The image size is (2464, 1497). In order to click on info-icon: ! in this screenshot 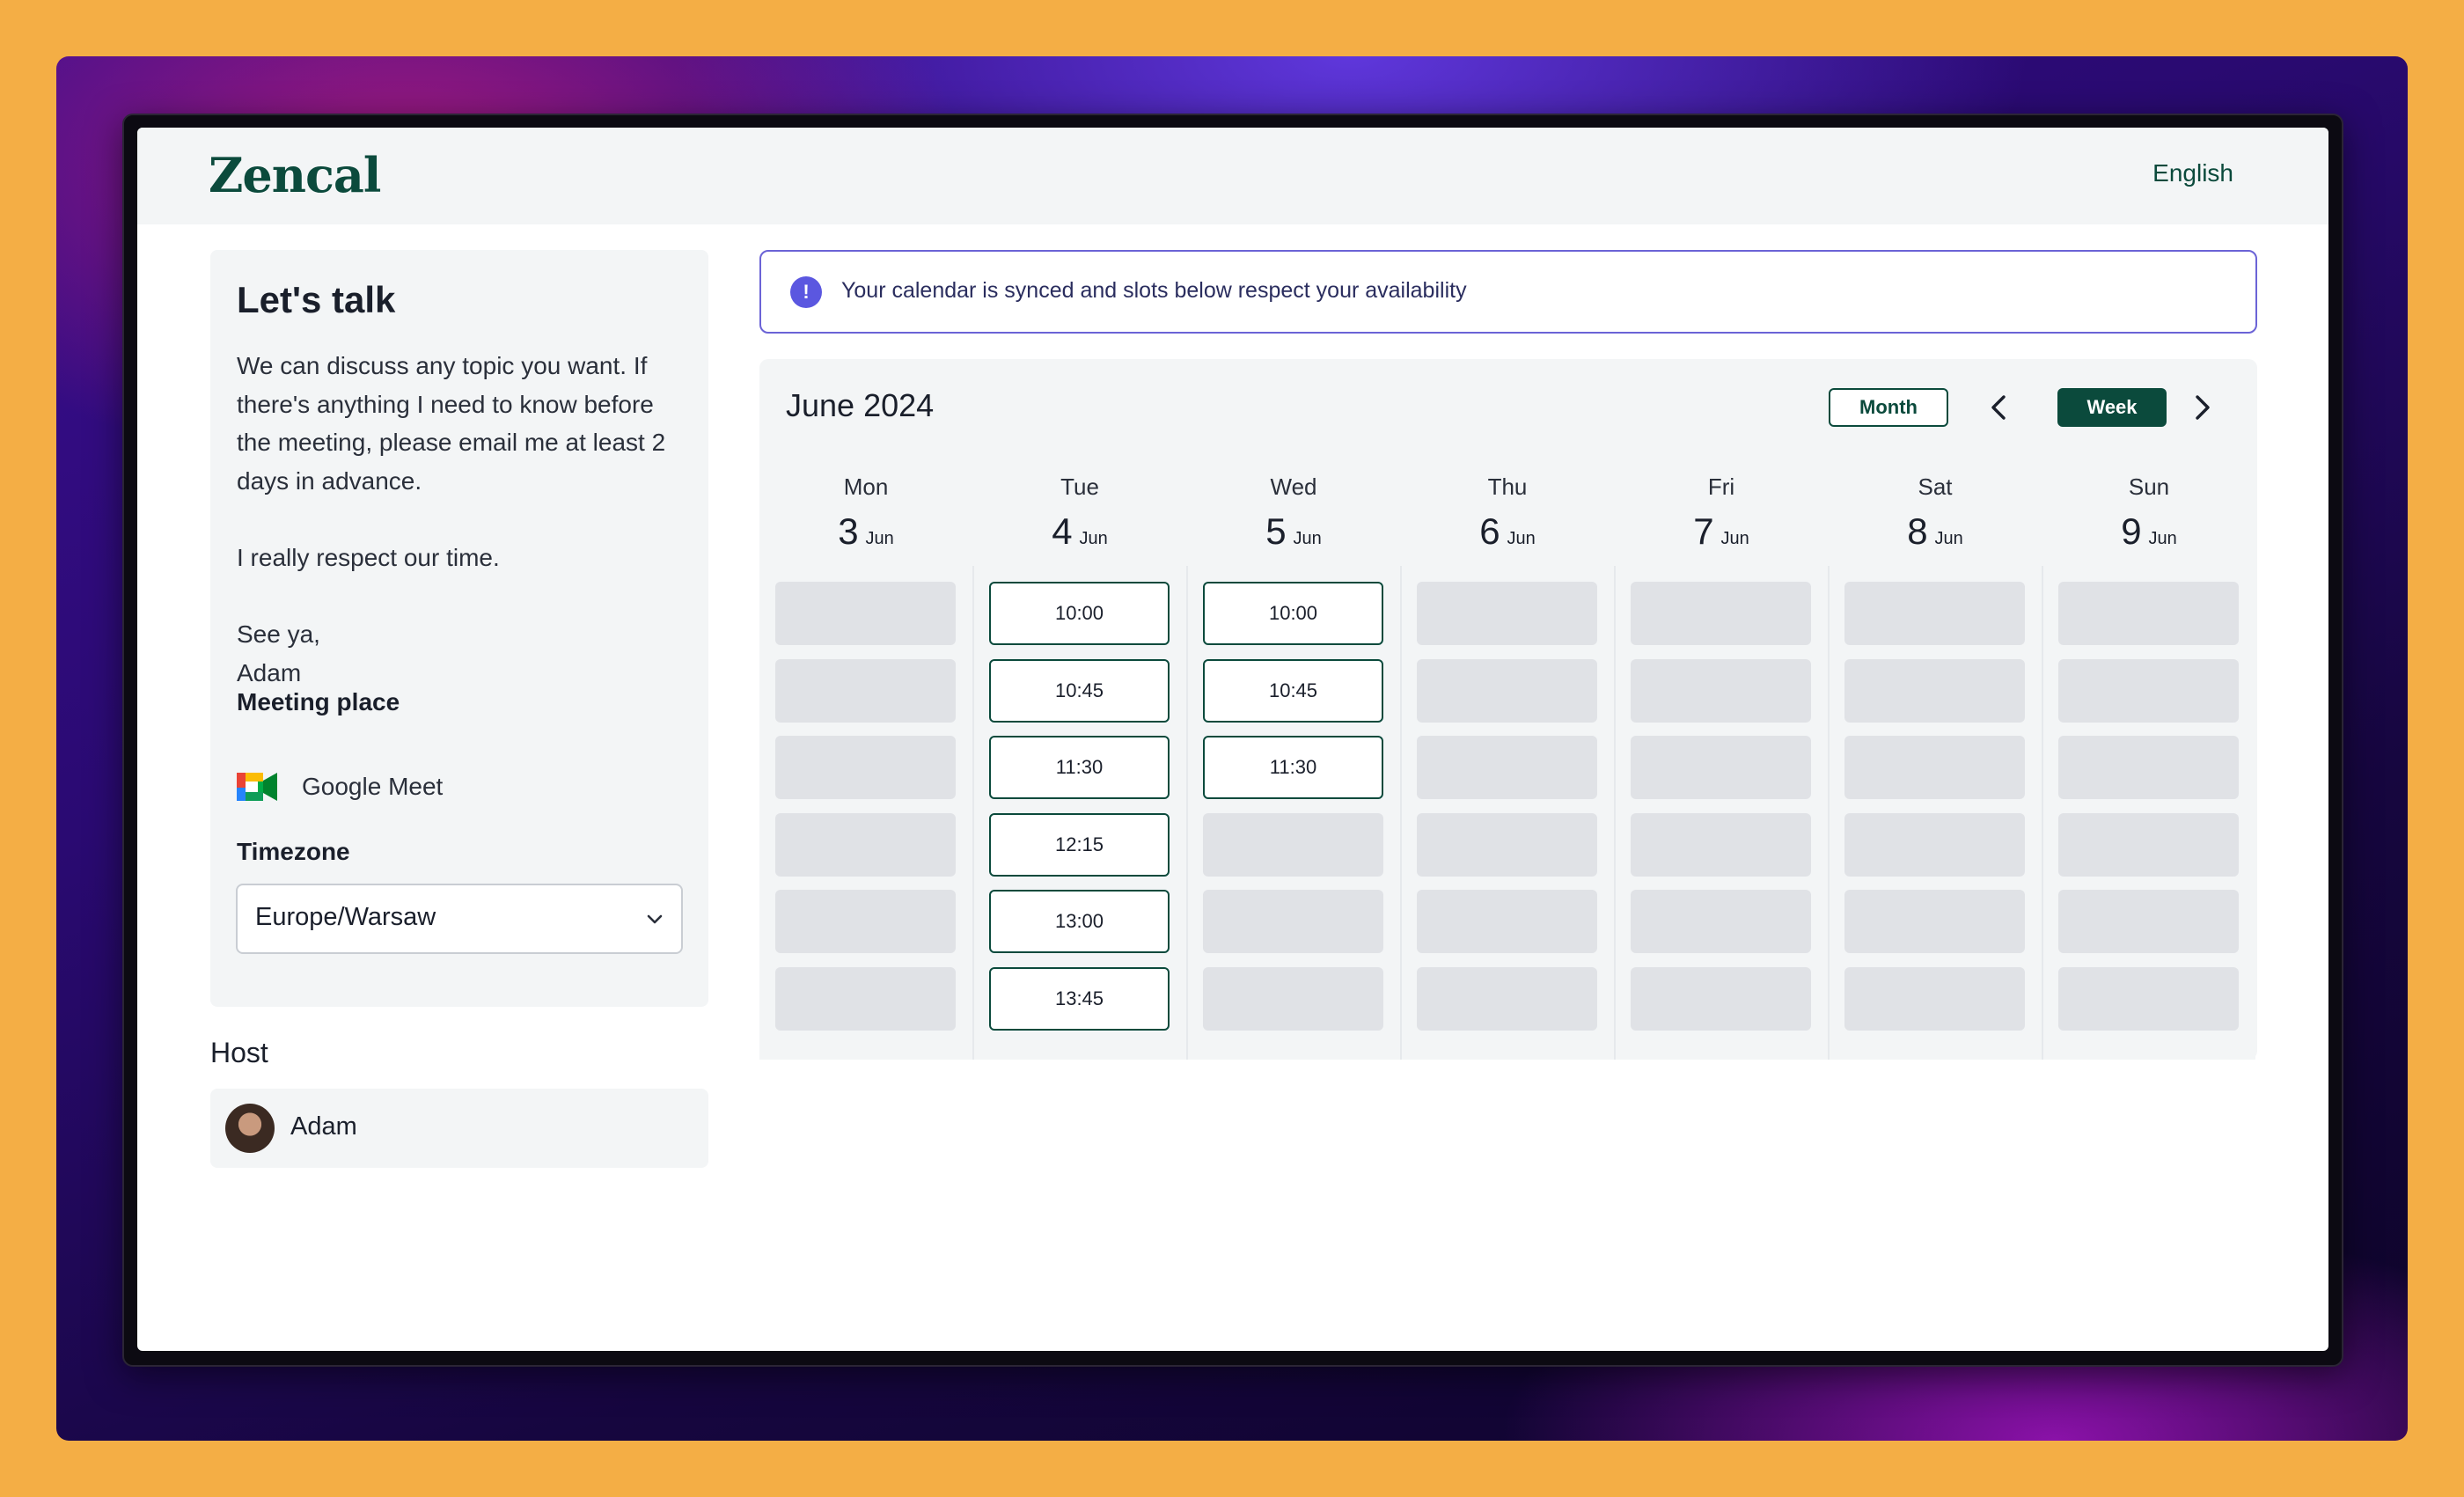, I will do `click(806, 292)`.